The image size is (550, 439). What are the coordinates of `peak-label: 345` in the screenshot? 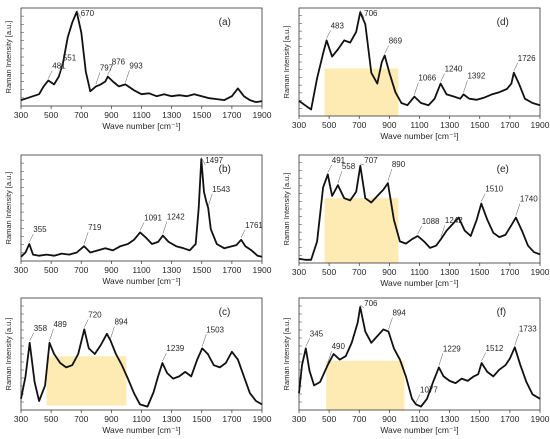 It's located at (317, 333).